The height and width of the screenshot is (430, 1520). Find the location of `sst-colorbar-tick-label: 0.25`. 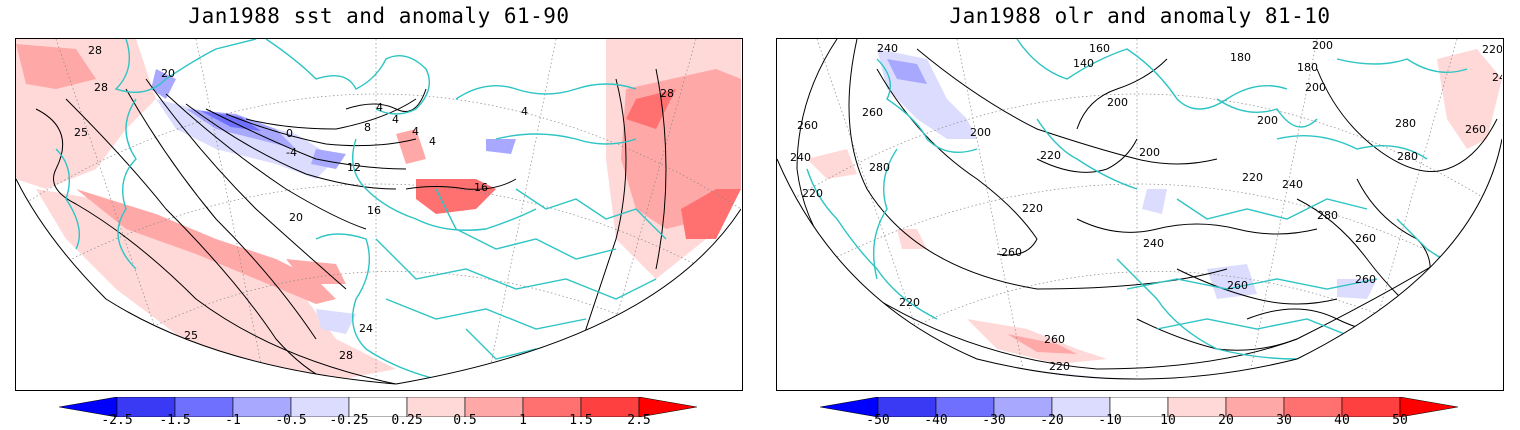

sst-colorbar-tick-label: 0.25 is located at coordinates (407, 420).